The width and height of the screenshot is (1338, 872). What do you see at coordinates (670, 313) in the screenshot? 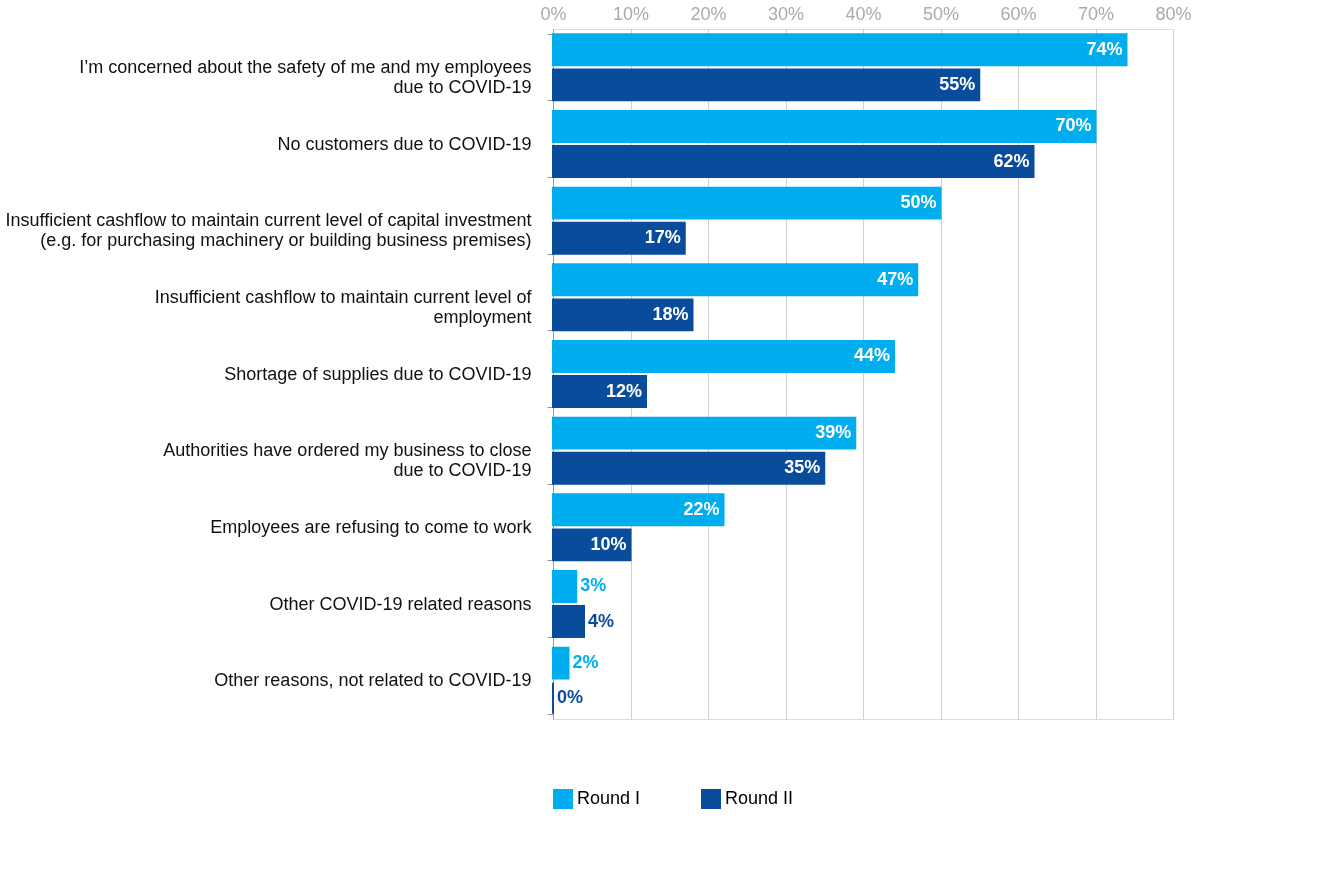
I see `data-label: 18%` at bounding box center [670, 313].